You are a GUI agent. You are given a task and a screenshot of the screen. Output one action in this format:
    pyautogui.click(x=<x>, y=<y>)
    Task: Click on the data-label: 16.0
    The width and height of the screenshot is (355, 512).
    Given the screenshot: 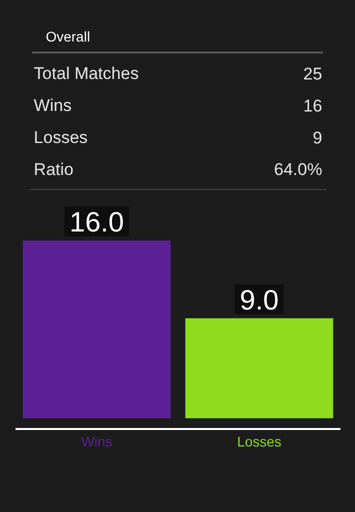 What is the action you would take?
    pyautogui.click(x=97, y=222)
    